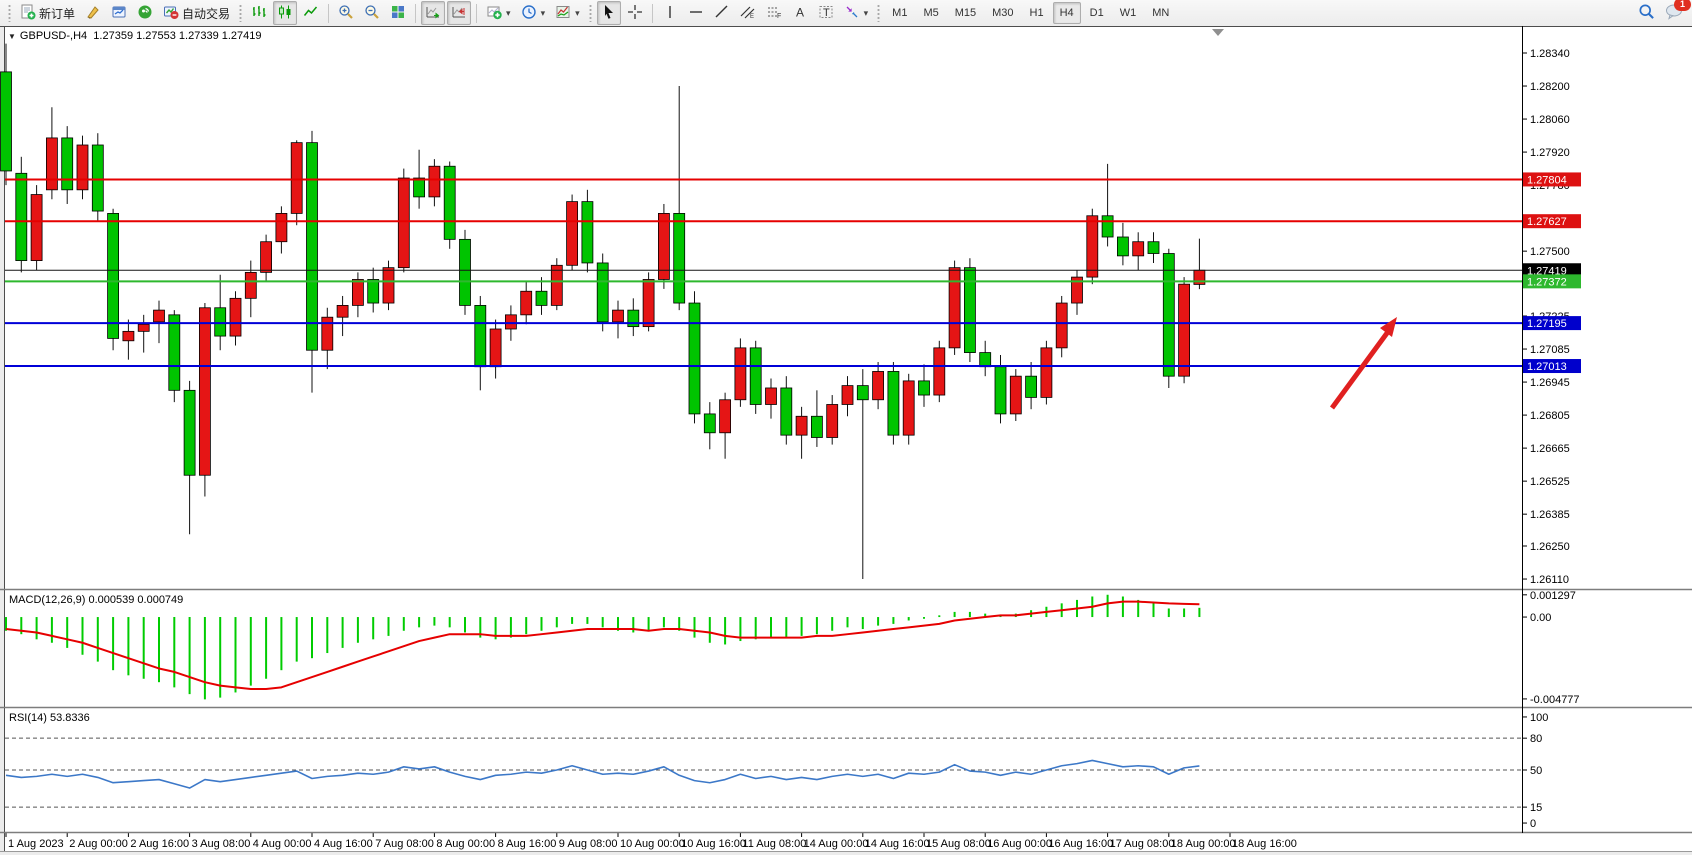 The image size is (1692, 855). Describe the element at coordinates (800, 13) in the screenshot. I see `text-button: A` at that location.